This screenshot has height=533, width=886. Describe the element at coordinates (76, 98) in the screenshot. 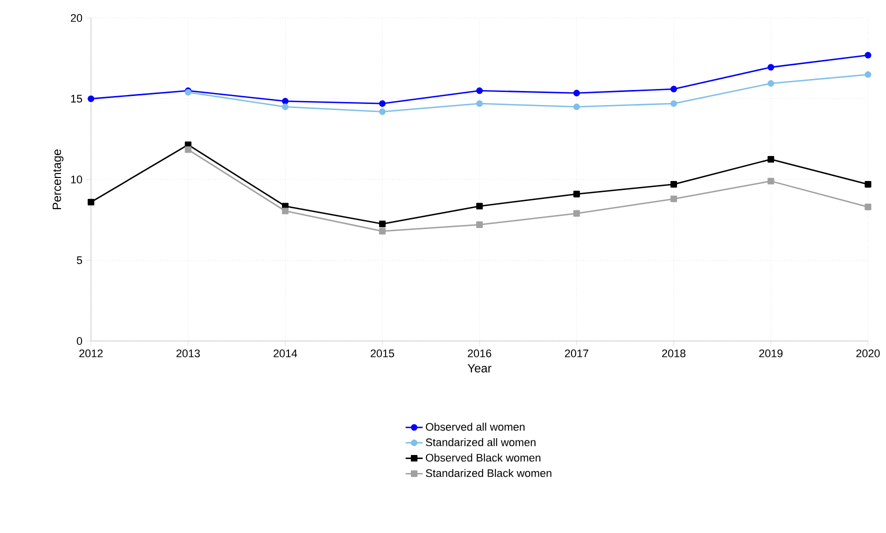

I see `y-tick-label: 15` at that location.